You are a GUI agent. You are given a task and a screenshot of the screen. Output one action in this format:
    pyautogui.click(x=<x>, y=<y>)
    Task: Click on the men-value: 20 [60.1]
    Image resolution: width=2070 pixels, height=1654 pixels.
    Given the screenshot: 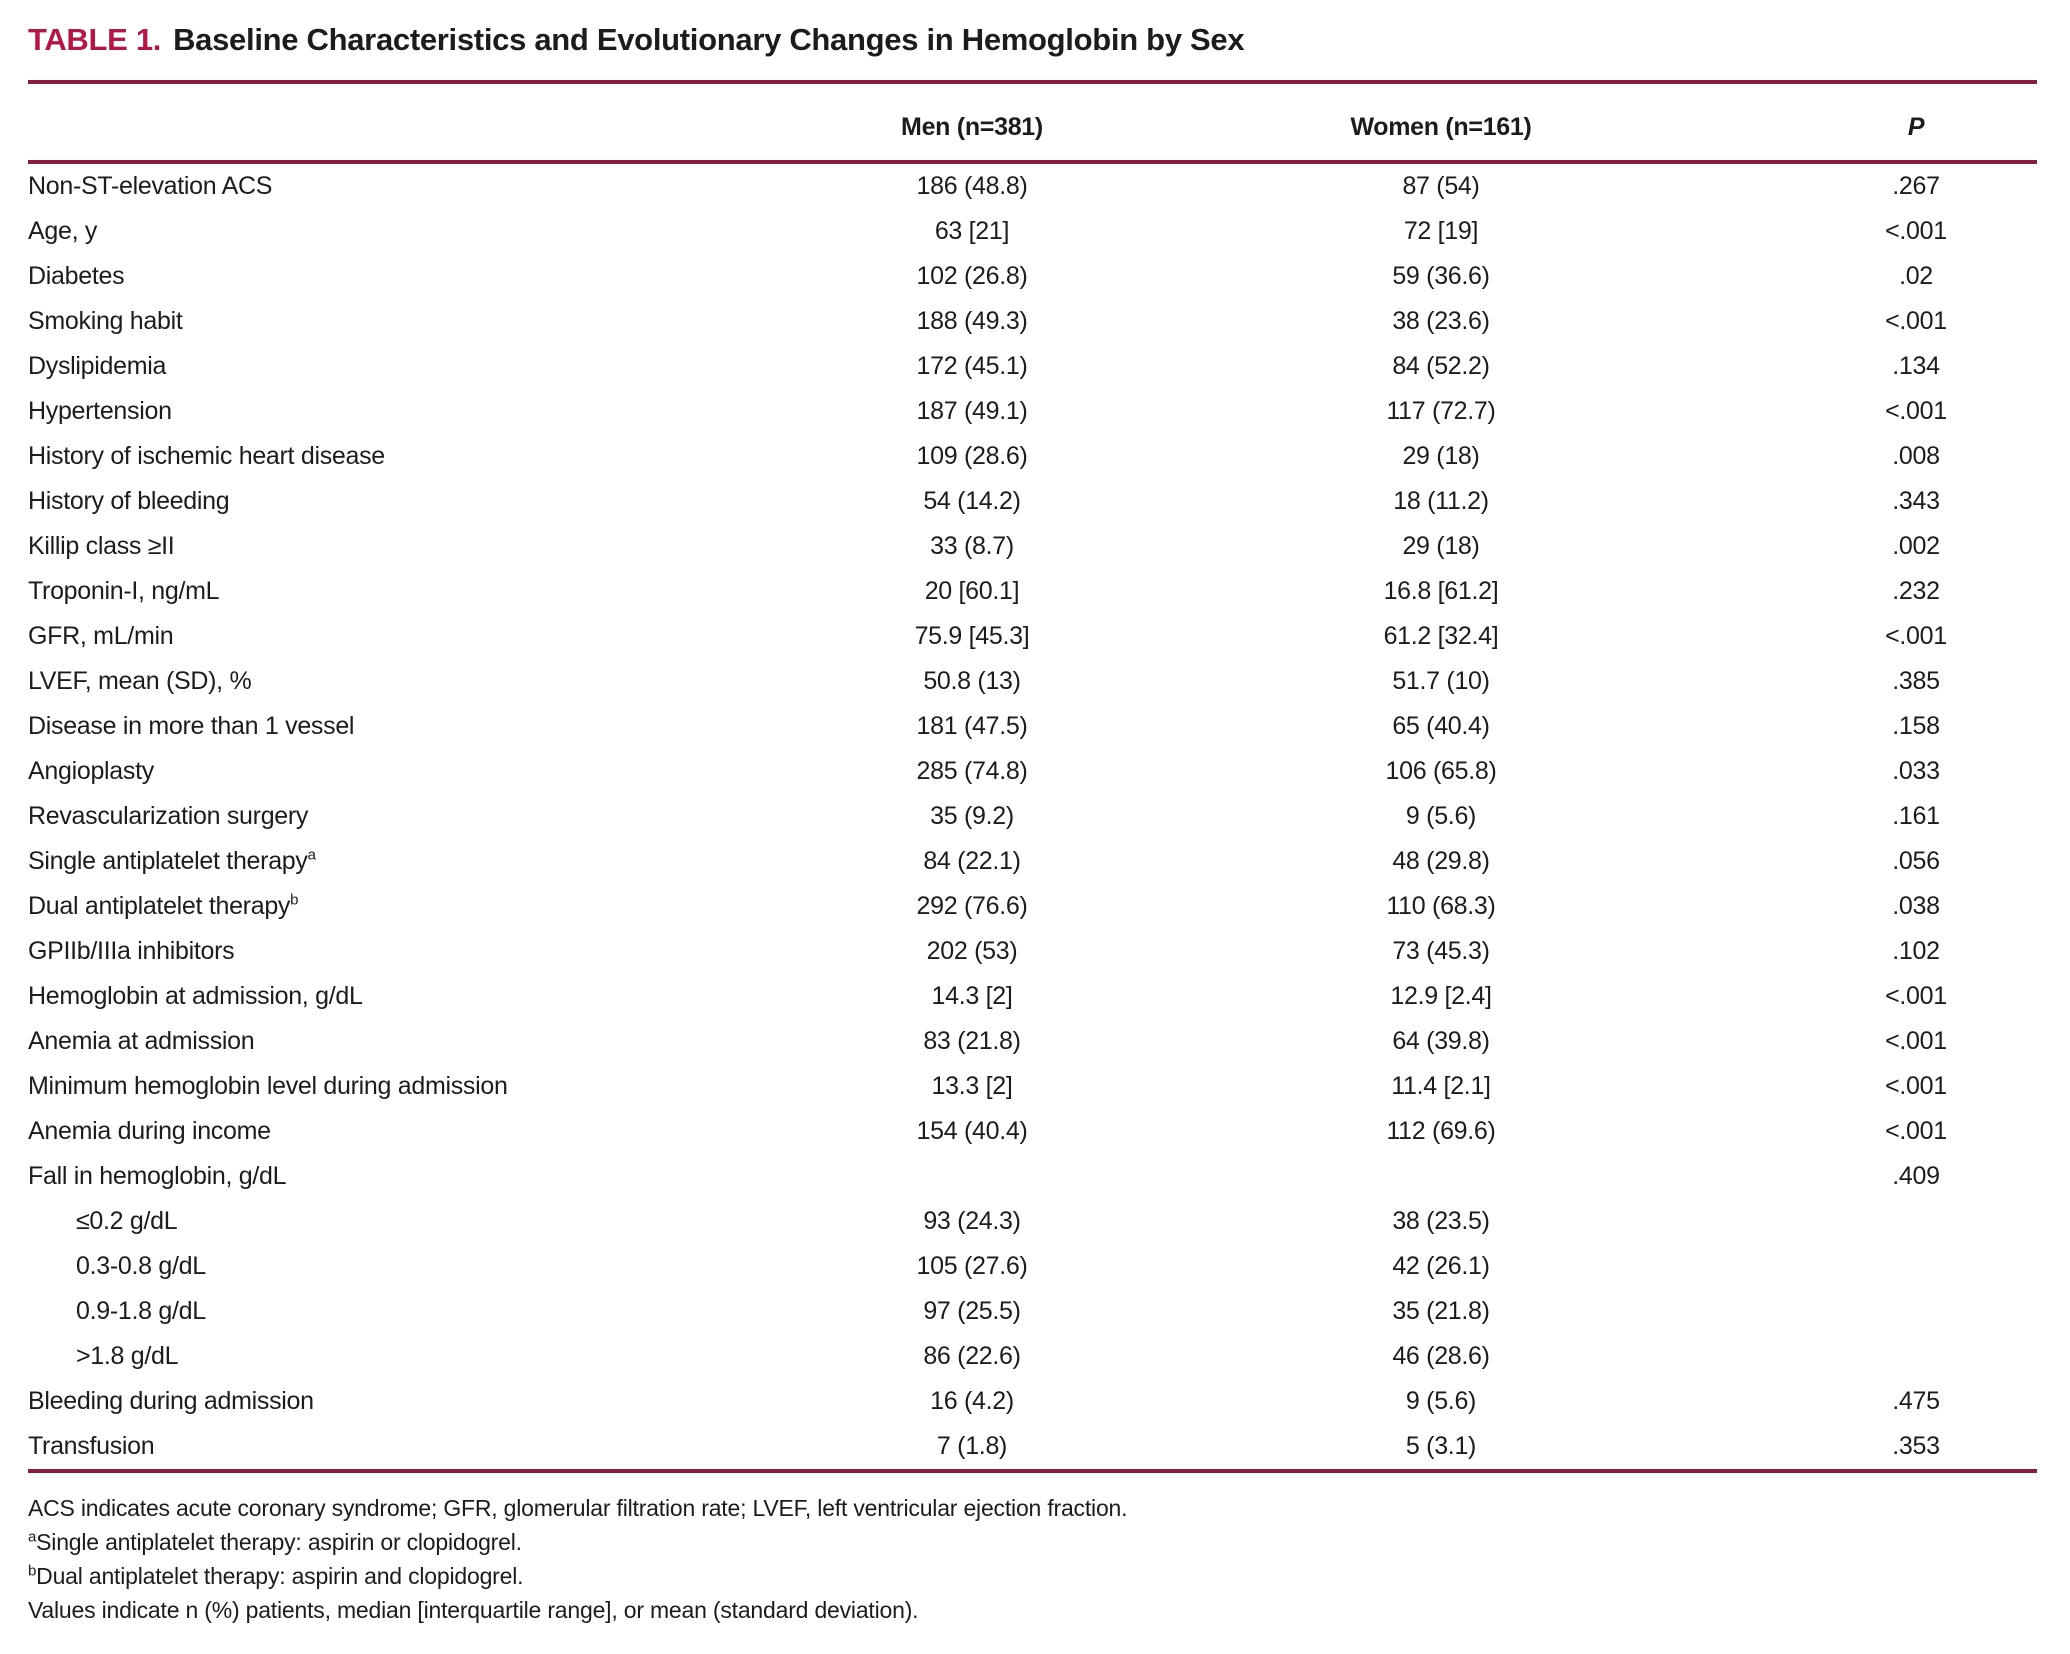 What is the action you would take?
    pyautogui.click(x=972, y=591)
    